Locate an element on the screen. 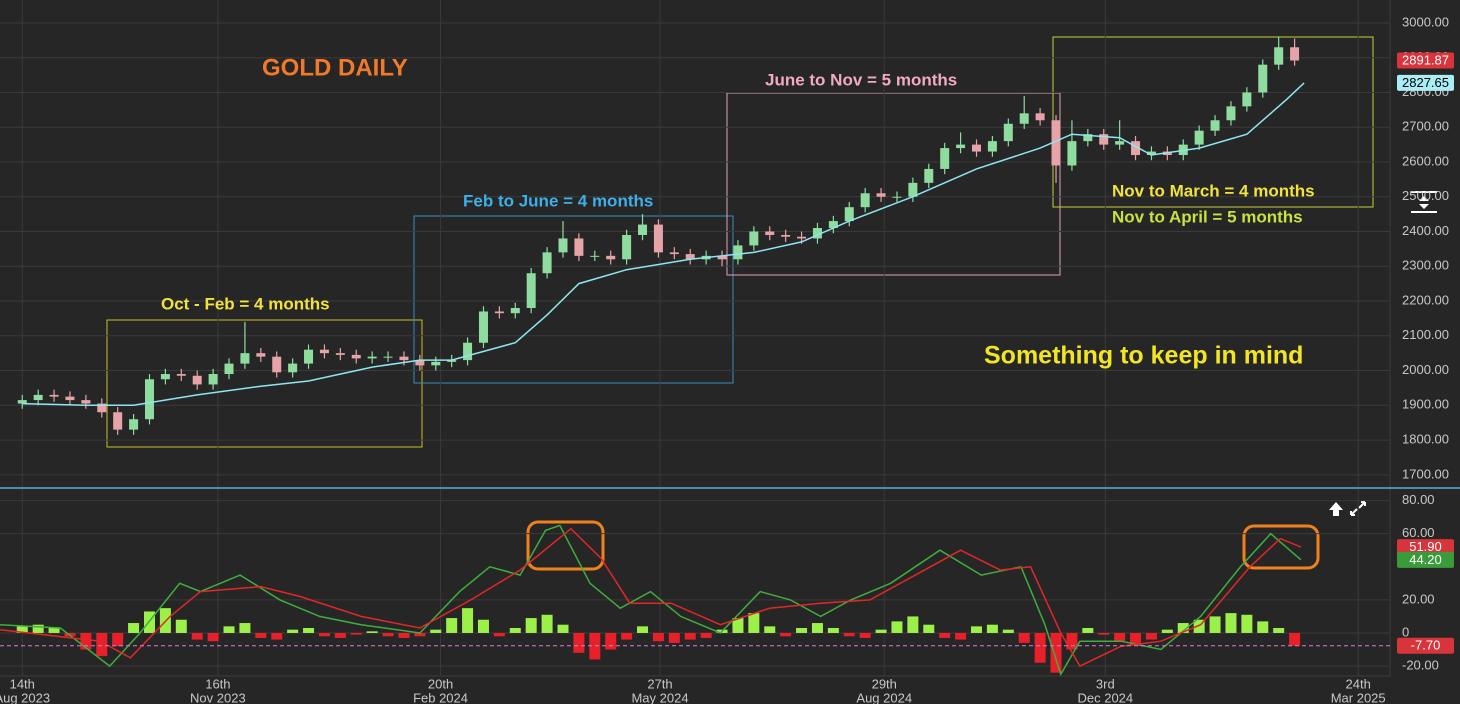 This screenshot has width=1460, height=704. y-tick-label: 2000.00 is located at coordinates (1425, 369).